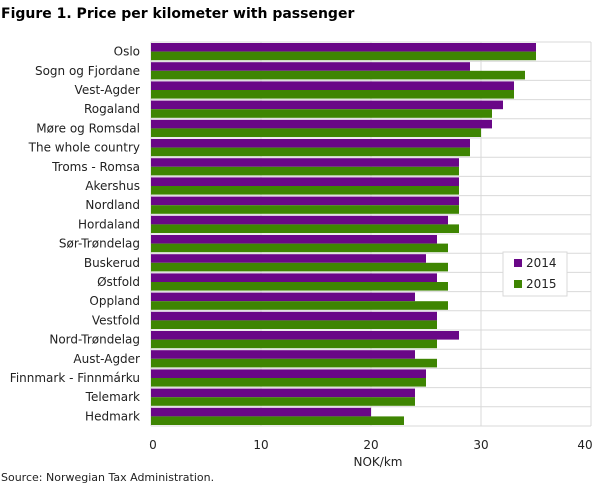 The width and height of the screenshot is (609, 488). What do you see at coordinates (112, 416) in the screenshot?
I see `category-label: Hedmark` at bounding box center [112, 416].